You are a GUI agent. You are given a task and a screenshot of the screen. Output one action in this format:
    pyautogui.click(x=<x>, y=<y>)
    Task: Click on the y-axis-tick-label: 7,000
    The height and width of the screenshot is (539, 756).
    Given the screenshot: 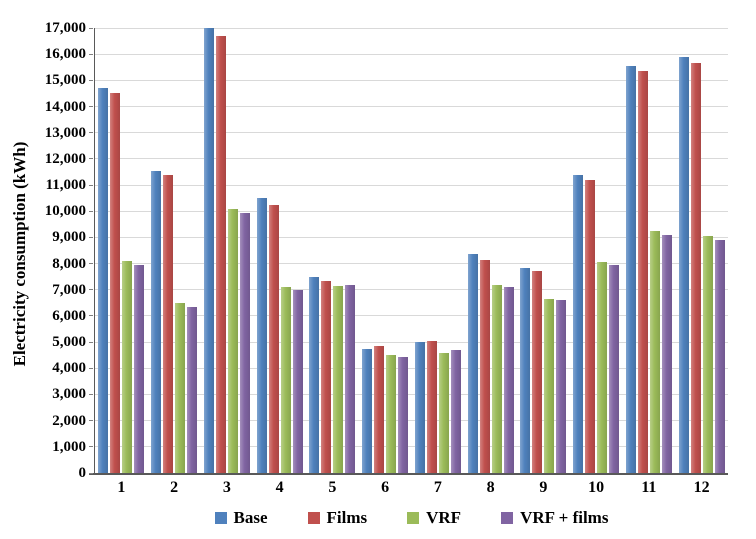 What is the action you would take?
    pyautogui.click(x=69, y=289)
    